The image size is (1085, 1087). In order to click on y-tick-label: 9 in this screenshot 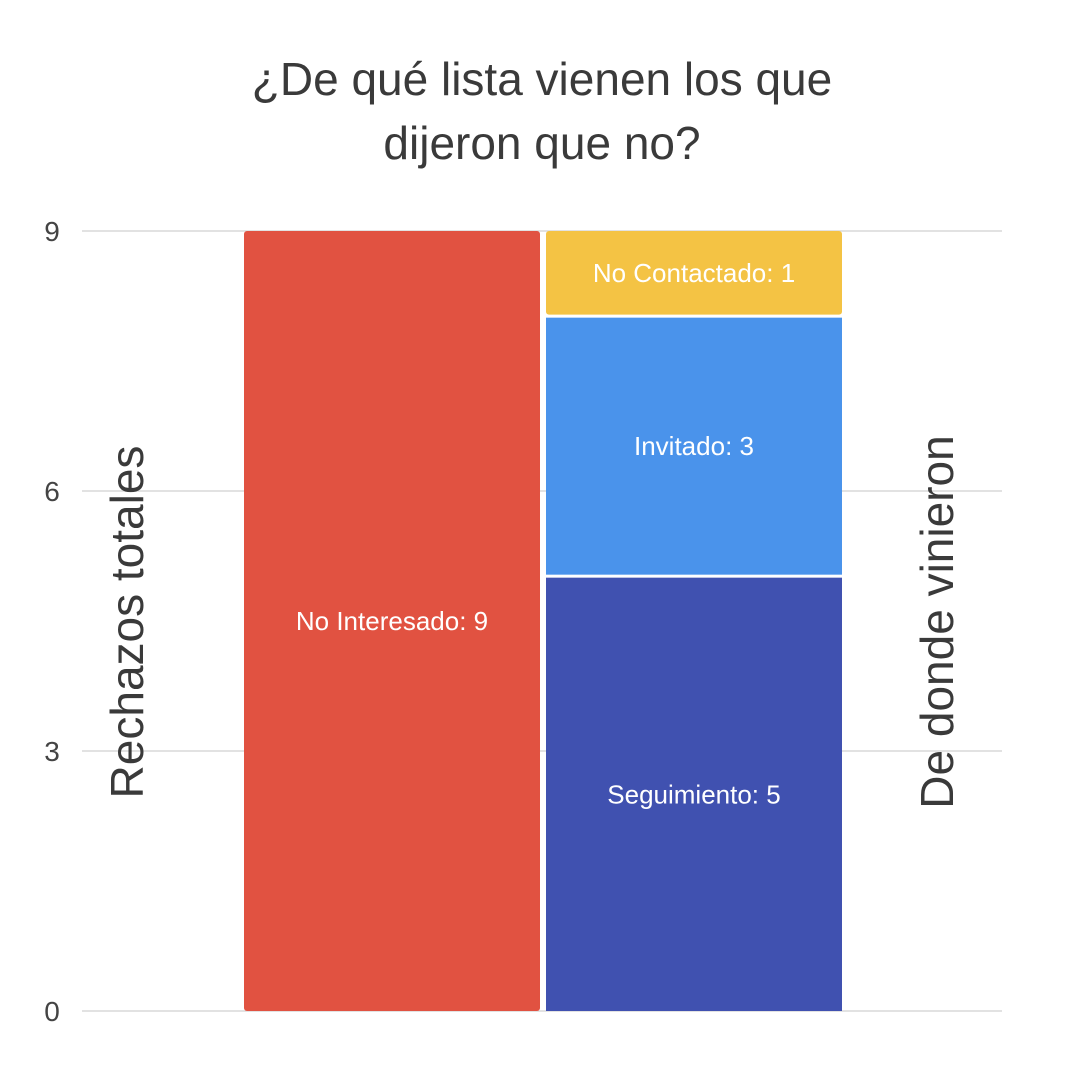, I will do `click(52, 231)`.